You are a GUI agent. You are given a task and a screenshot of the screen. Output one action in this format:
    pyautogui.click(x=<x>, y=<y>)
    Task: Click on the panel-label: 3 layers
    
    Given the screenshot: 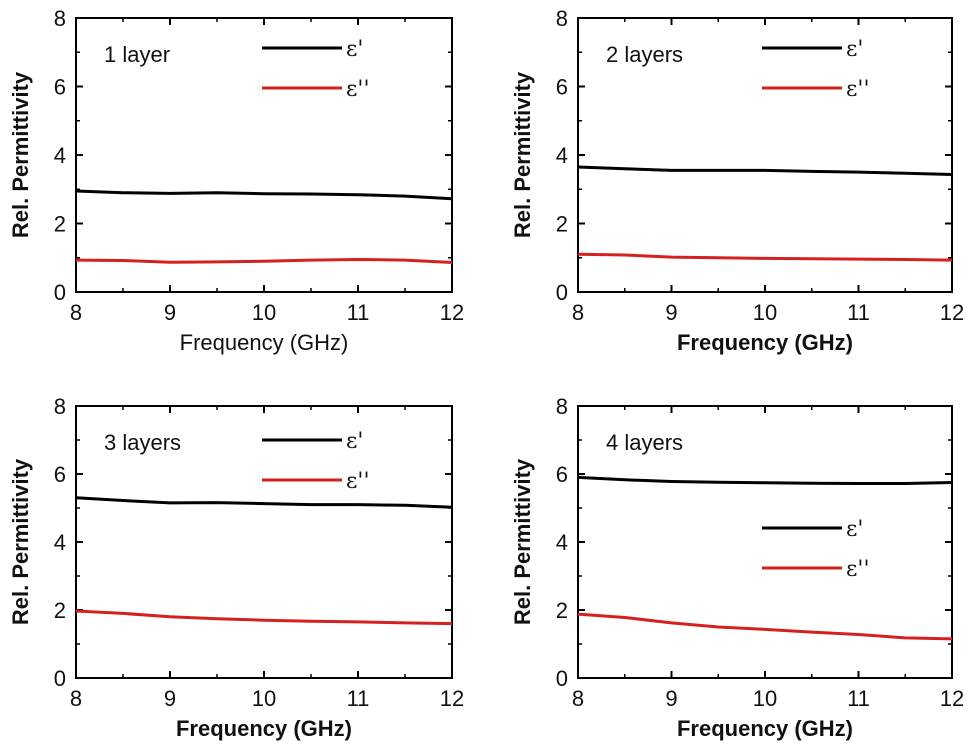 What is the action you would take?
    pyautogui.click(x=142, y=442)
    